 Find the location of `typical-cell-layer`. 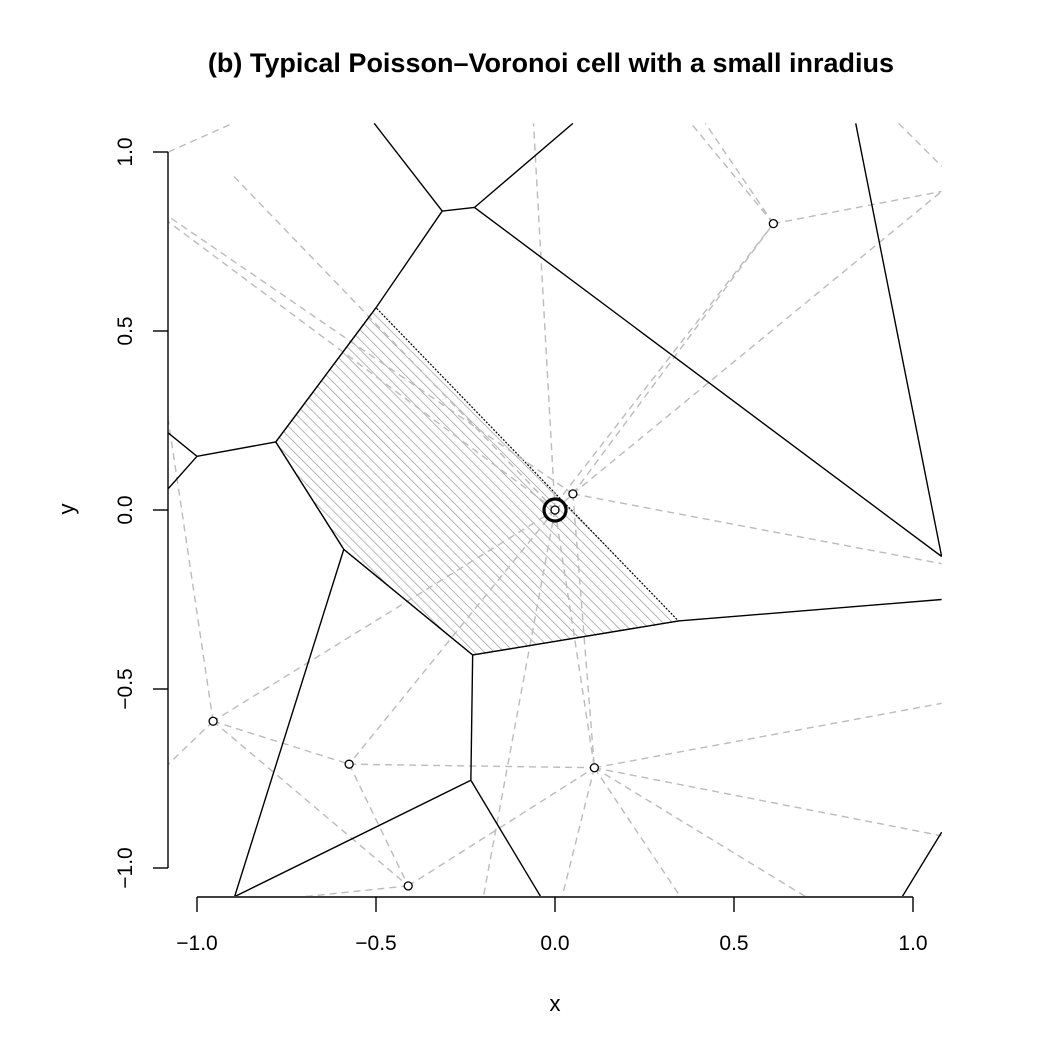

typical-cell-layer is located at coordinates (477, 481).